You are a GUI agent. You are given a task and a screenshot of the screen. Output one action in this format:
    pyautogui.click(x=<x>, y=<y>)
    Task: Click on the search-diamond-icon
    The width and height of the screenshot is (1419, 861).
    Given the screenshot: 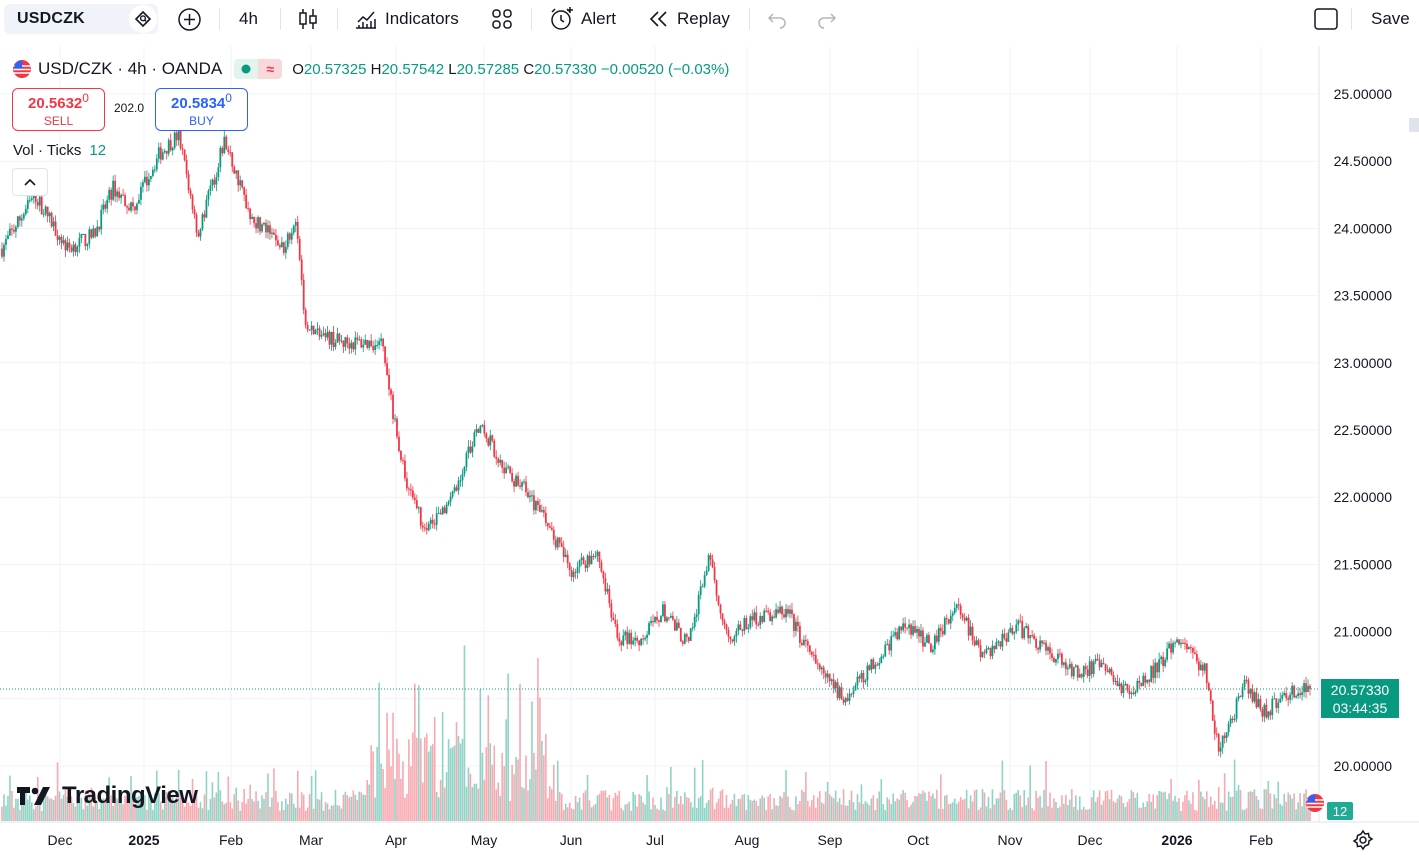 What is the action you would take?
    pyautogui.click(x=143, y=19)
    